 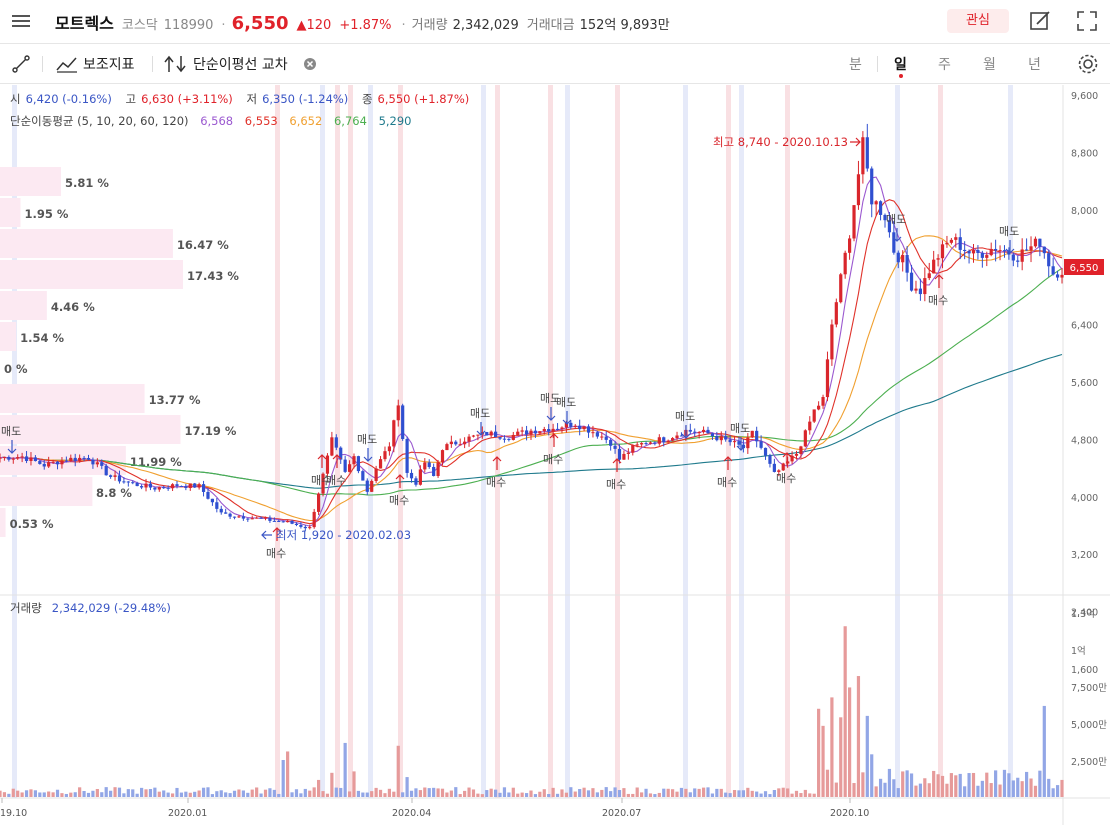 I want to click on period-day: 일, so click(x=900, y=65).